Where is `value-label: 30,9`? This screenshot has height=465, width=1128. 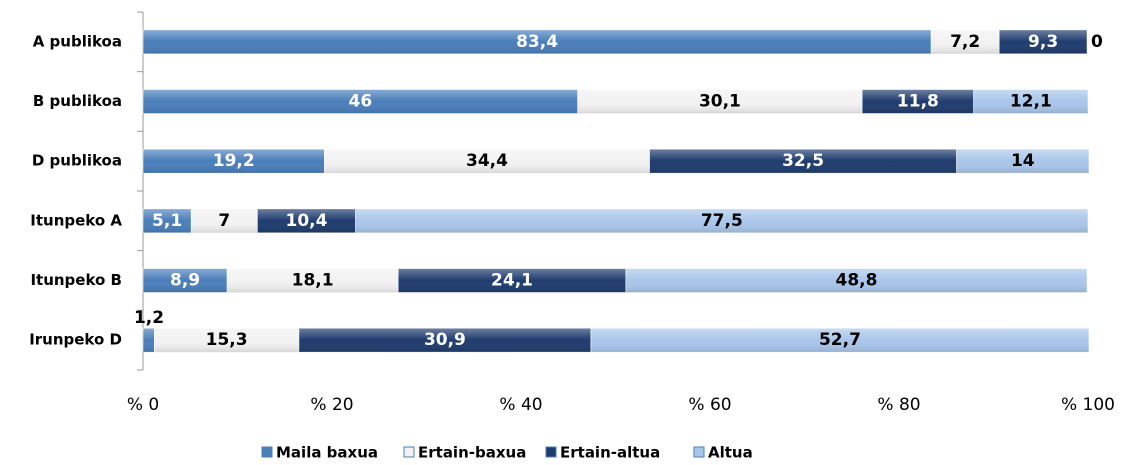 value-label: 30,9 is located at coordinates (445, 340).